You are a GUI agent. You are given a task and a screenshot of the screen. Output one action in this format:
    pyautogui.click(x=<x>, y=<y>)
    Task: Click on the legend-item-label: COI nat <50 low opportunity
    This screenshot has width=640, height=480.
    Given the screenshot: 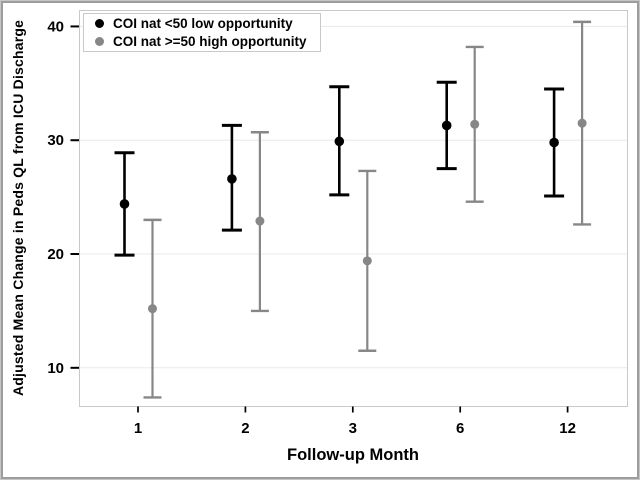 What is the action you would take?
    pyautogui.click(x=203, y=23)
    